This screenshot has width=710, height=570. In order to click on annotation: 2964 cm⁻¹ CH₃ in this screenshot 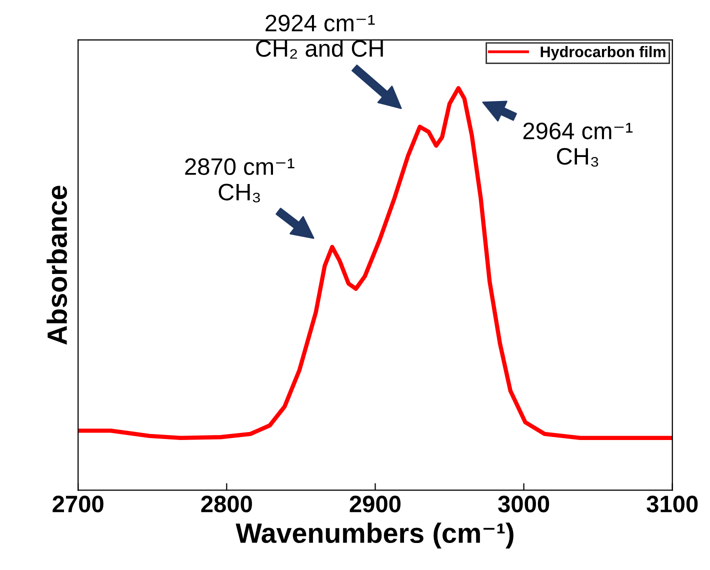, I will do `click(578, 144)`.